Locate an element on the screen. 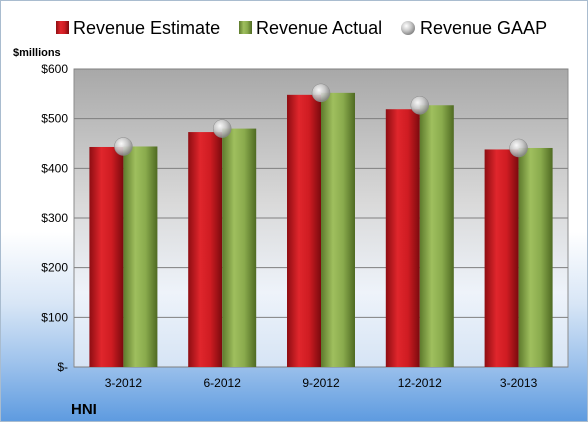  y-tick-label: $500 is located at coordinates (54, 119).